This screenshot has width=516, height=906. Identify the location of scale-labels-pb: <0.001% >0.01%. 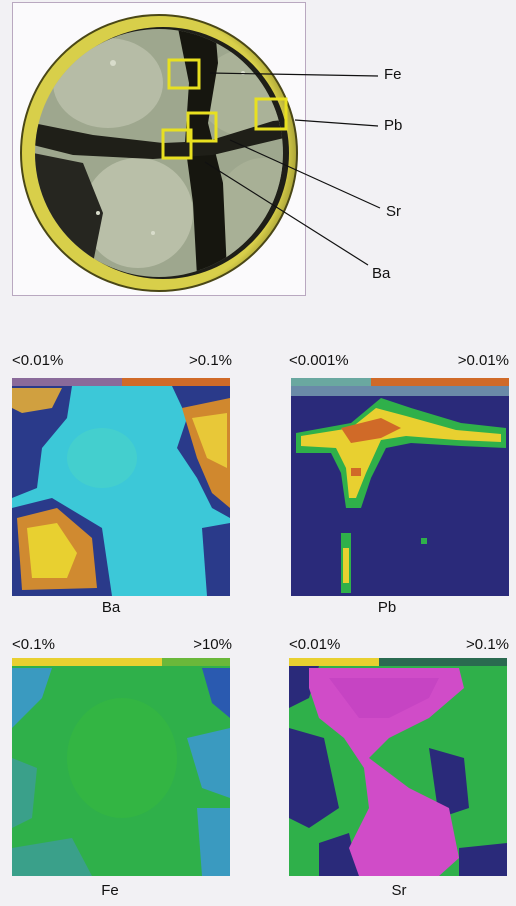
(399, 363).